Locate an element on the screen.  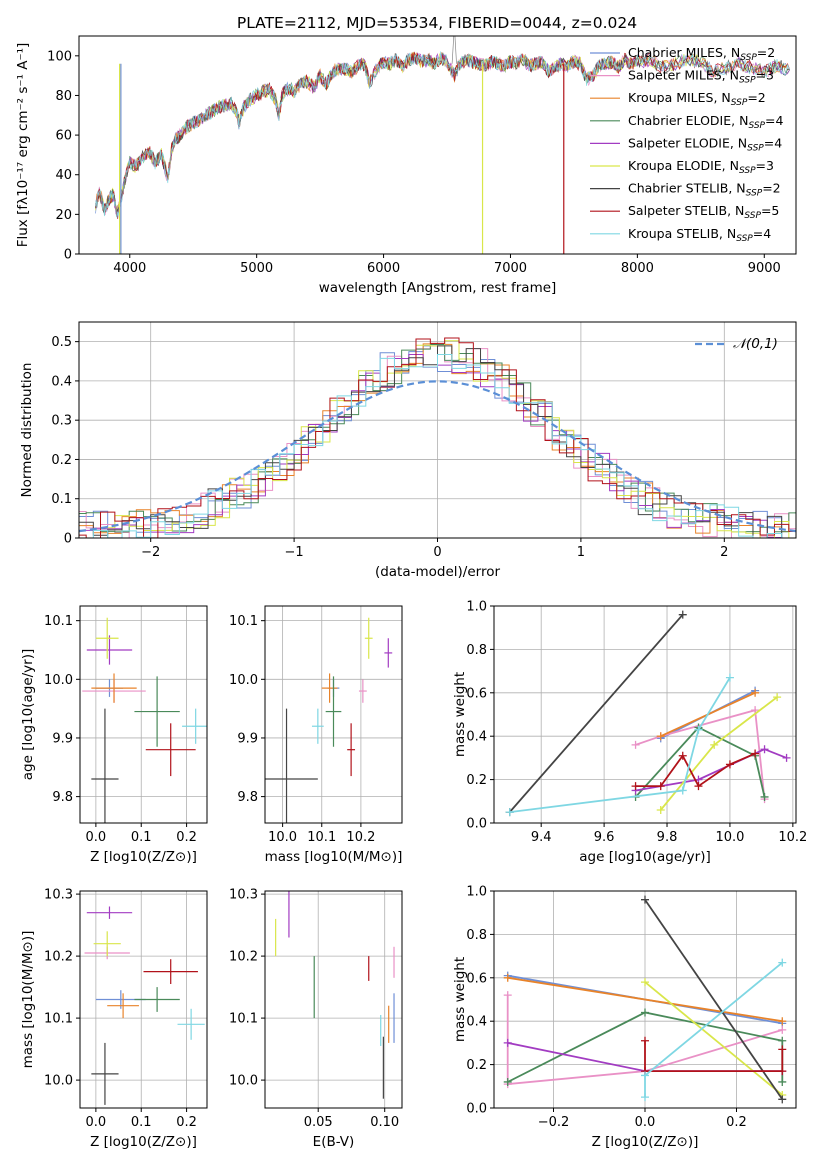
x-tick-label: 2 is located at coordinates (724, 552).